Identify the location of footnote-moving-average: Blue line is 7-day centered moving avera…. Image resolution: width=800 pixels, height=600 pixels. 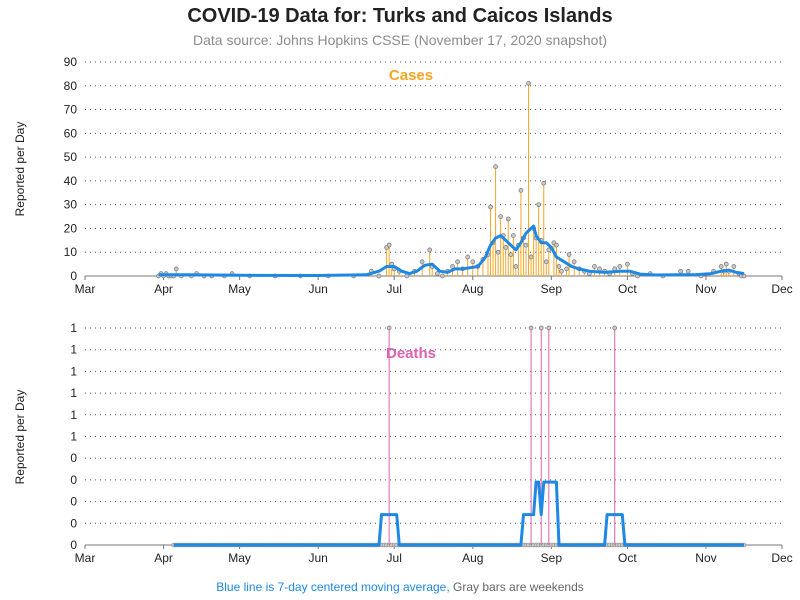
(333, 587).